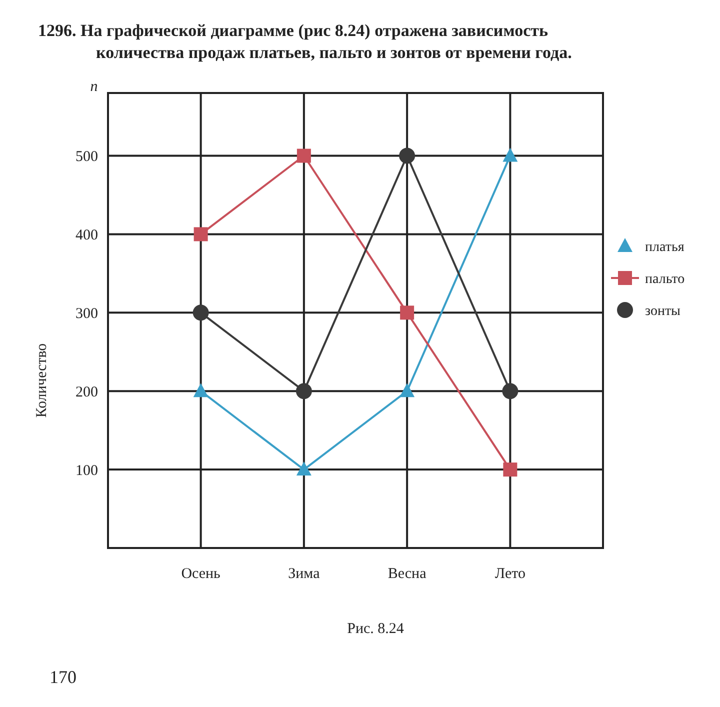 Image resolution: width=720 pixels, height=707 pixels. I want to click on legend-label: платья, so click(665, 247).